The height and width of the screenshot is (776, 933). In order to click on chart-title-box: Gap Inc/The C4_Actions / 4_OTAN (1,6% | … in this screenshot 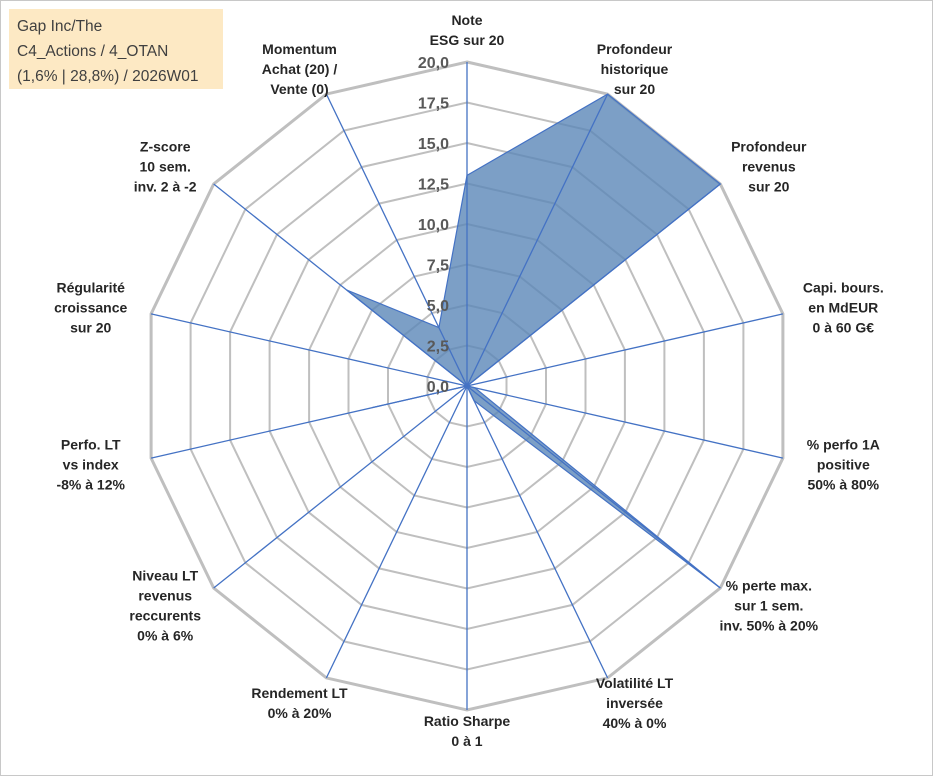, I will do `click(116, 49)`.